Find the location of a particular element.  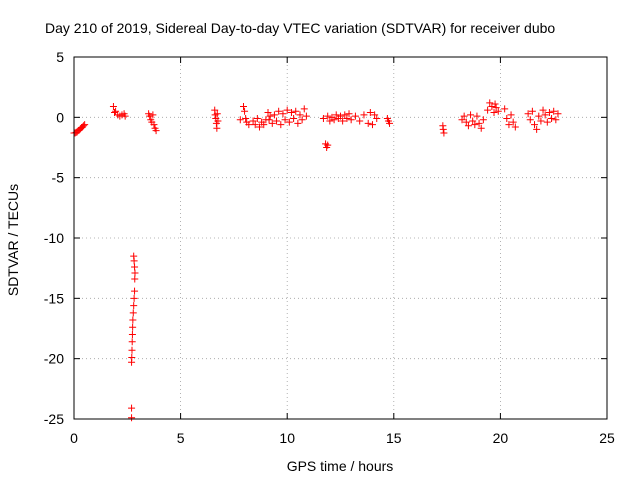

x-tick-label: 20 is located at coordinates (501, 438).